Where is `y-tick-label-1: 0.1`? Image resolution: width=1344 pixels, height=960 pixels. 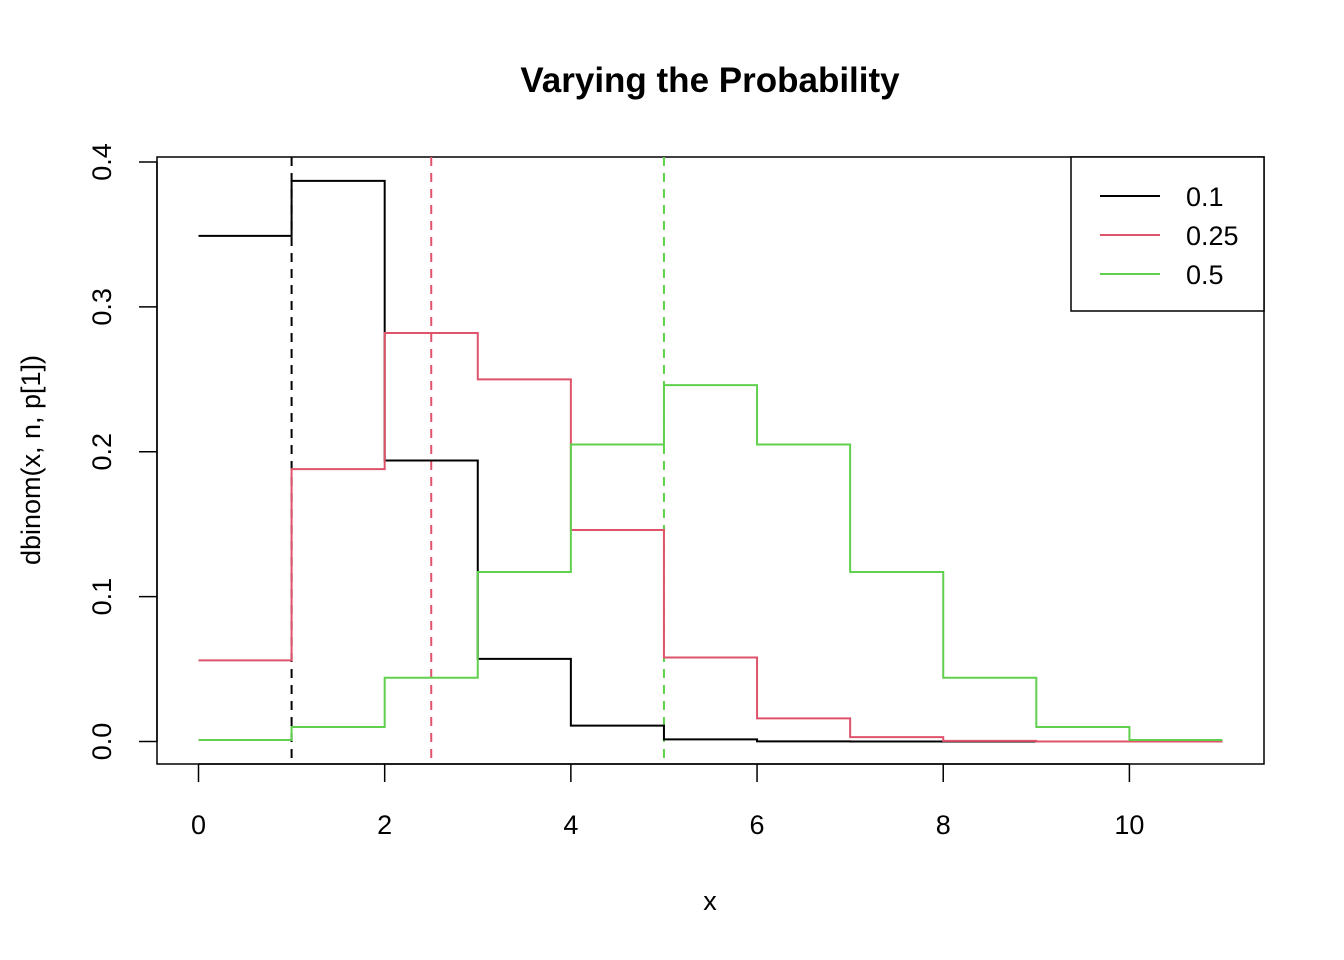 y-tick-label-1: 0.1 is located at coordinates (102, 597).